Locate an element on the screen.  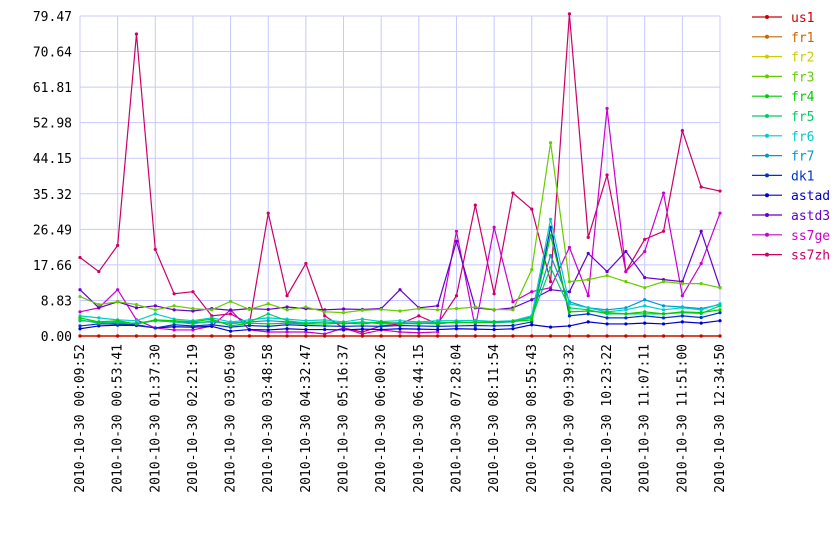
legend-entry-fr5: fr5 is located at coordinates (783, 117).